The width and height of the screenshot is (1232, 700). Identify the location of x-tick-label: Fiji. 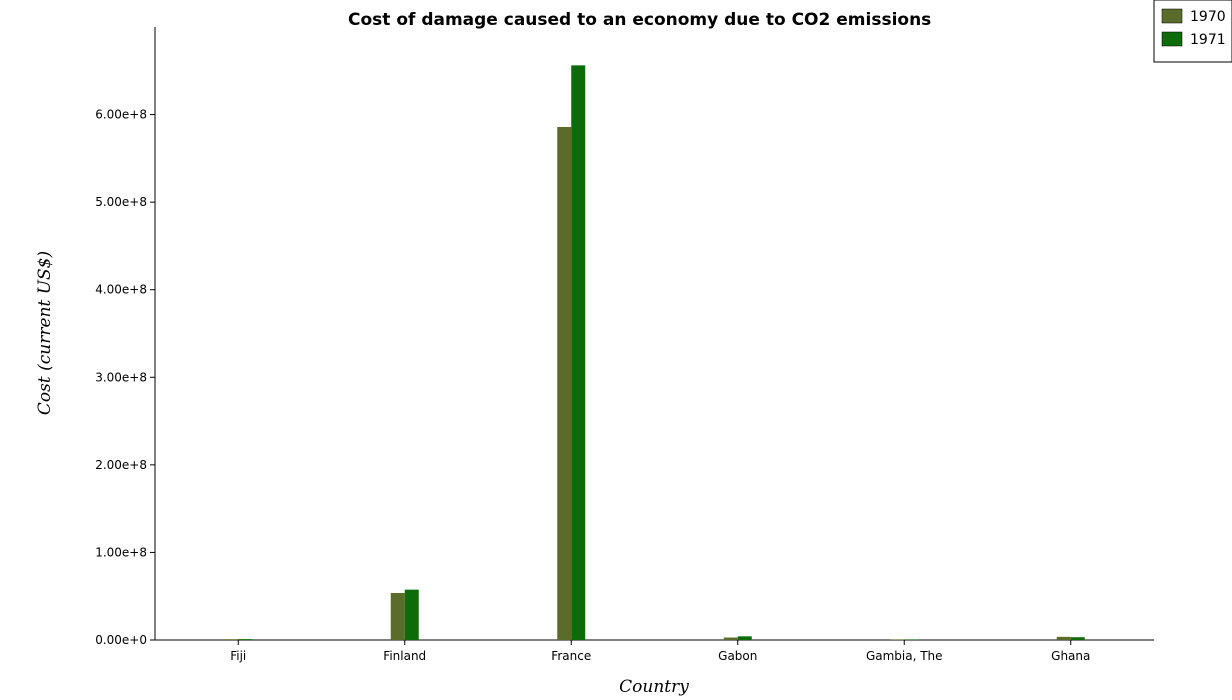
(238, 656).